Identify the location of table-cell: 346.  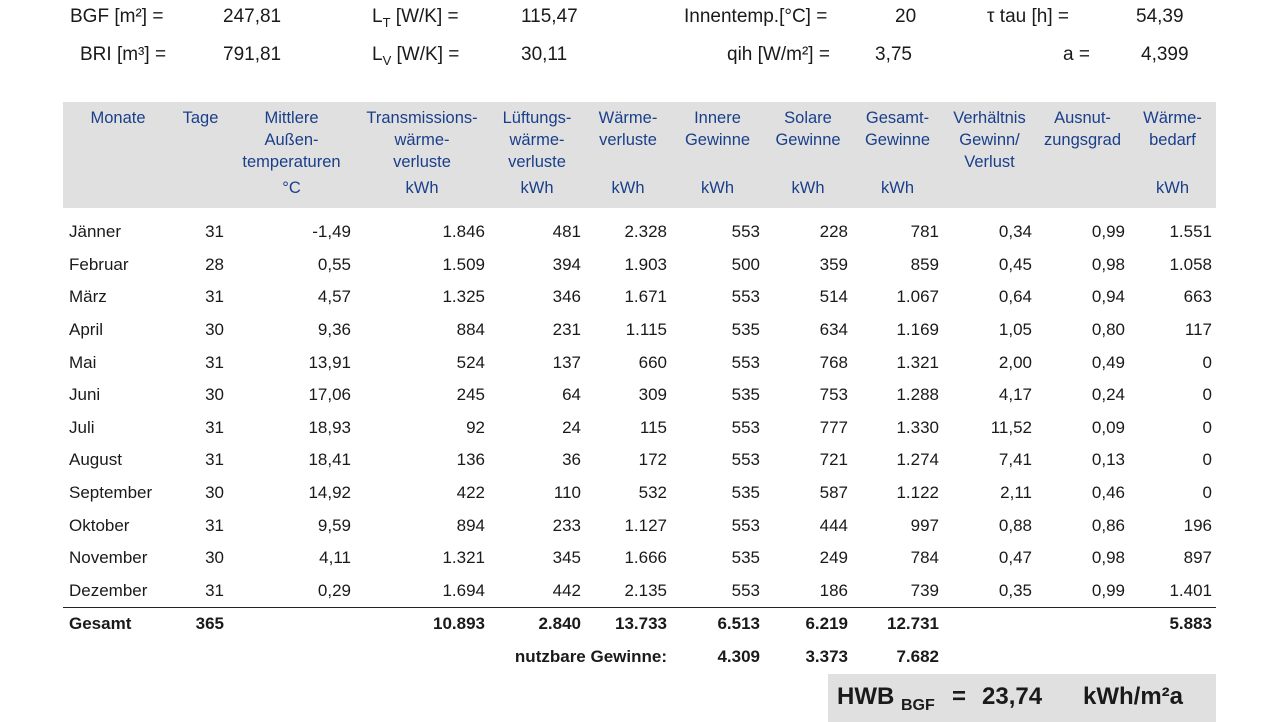
(566, 297).